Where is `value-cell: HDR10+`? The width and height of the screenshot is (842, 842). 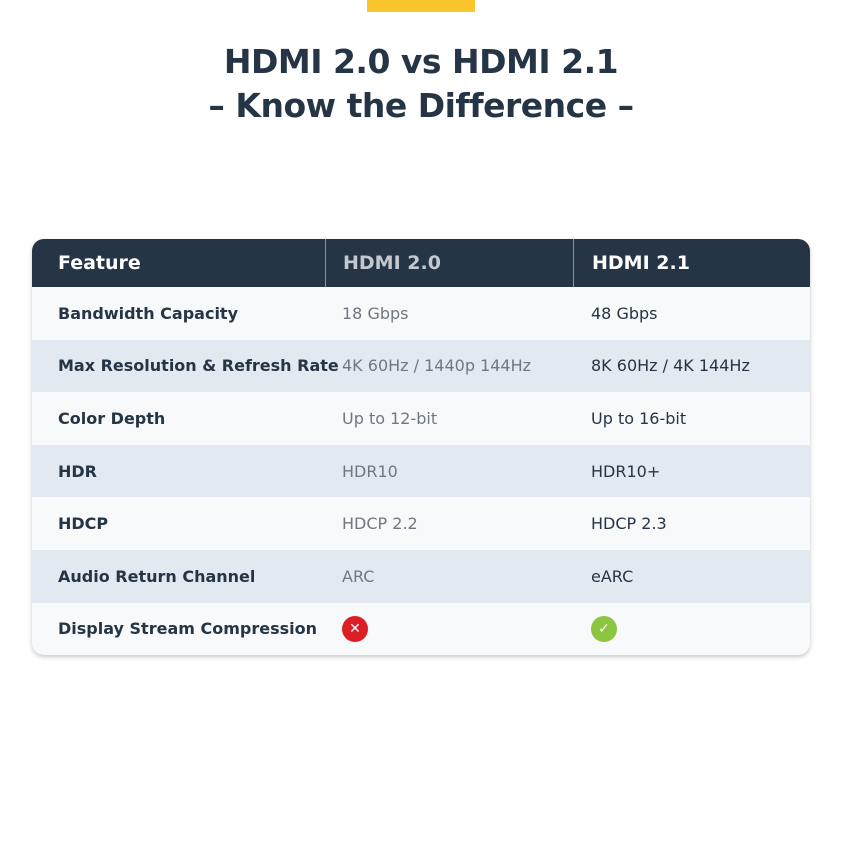
value-cell: HDR10+ is located at coordinates (626, 471).